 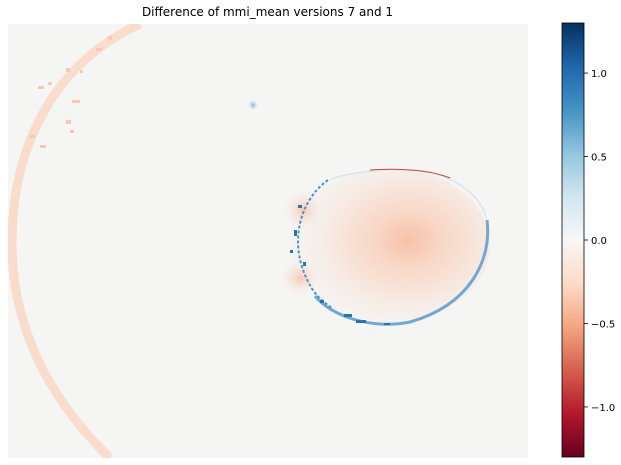 I want to click on colorbar-gradient, so click(x=573, y=240).